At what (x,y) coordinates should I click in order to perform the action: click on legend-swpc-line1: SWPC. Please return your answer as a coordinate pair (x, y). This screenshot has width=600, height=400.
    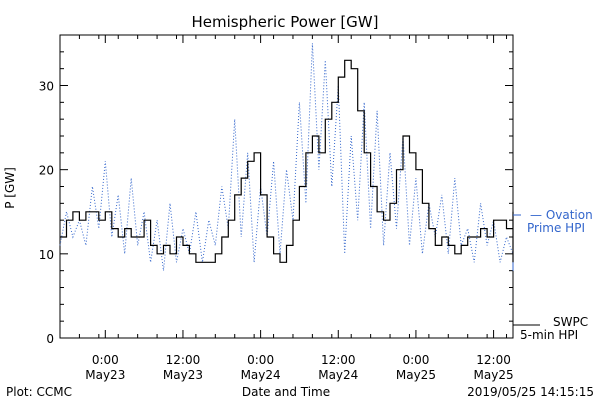
    Looking at the image, I should click on (570, 322).